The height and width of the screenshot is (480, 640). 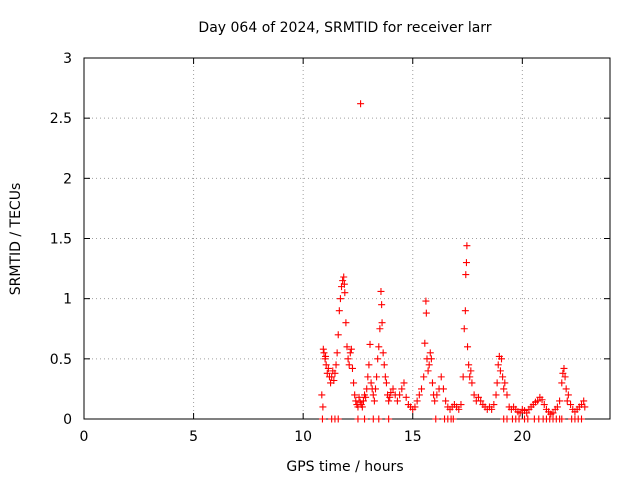 What do you see at coordinates (303, 437) in the screenshot?
I see `x-tick-label: 10` at bounding box center [303, 437].